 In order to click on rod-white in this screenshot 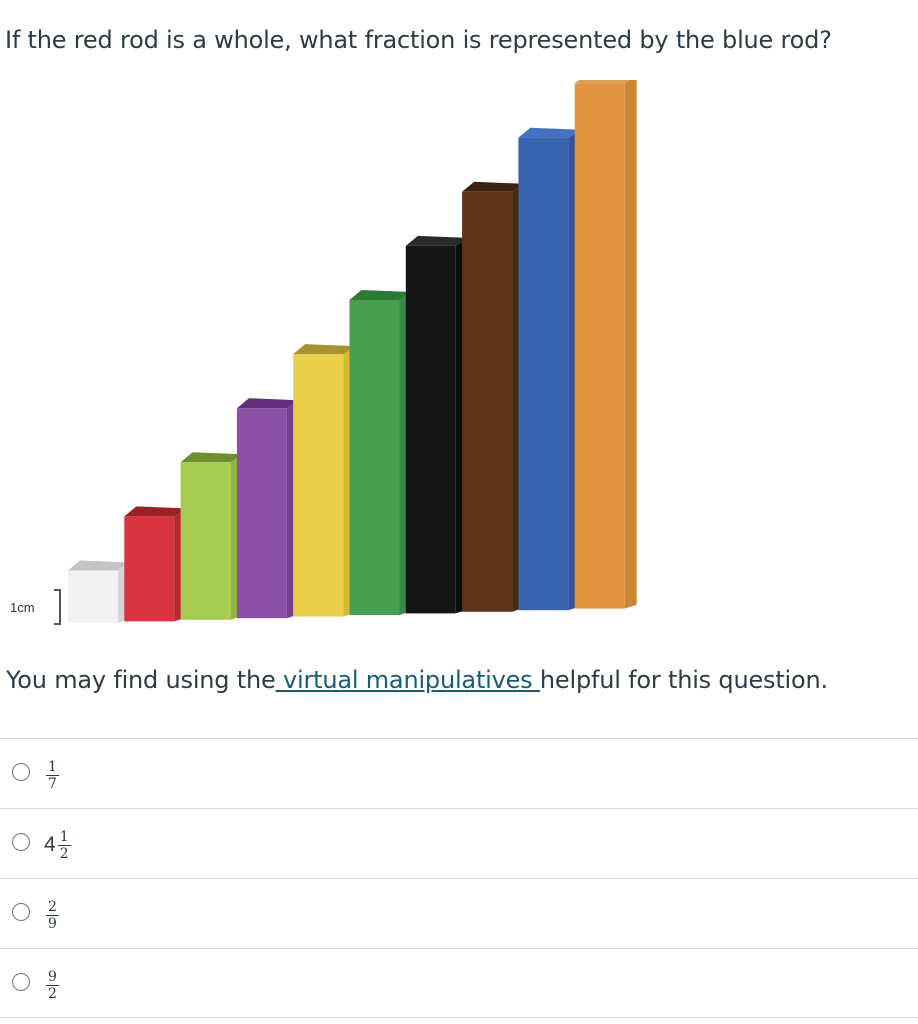, I will do `click(99, 591)`.